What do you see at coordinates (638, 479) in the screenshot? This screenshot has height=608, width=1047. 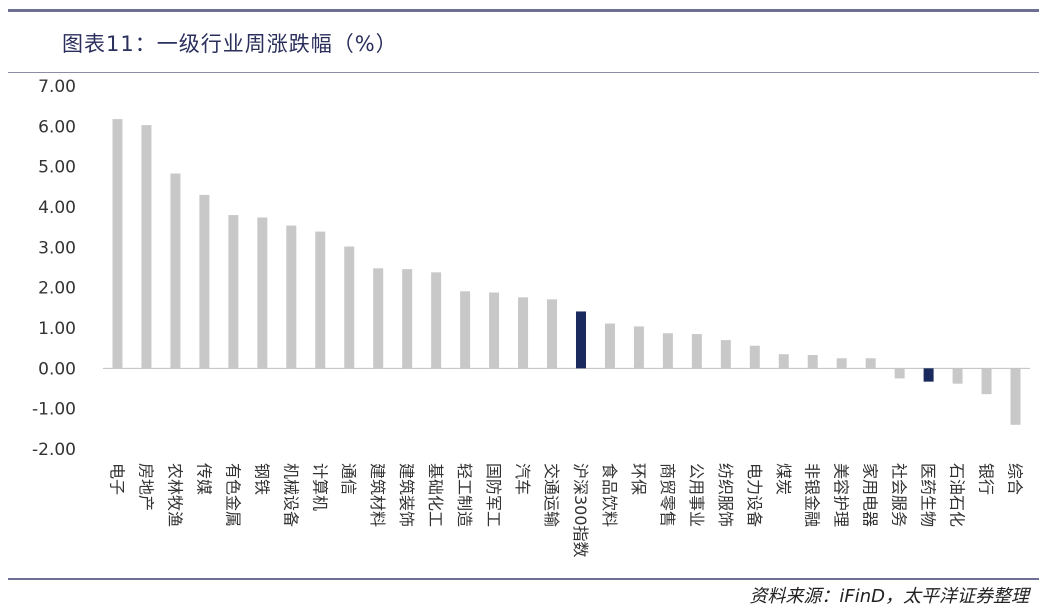 I see `x-category-label: 环保` at bounding box center [638, 479].